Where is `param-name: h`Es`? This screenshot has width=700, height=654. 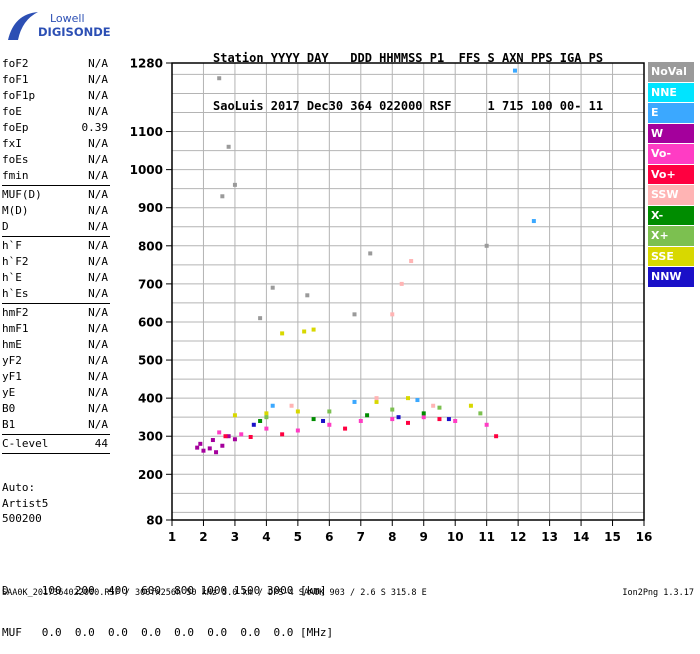
param-name: h`Es is located at coordinates (15, 293).